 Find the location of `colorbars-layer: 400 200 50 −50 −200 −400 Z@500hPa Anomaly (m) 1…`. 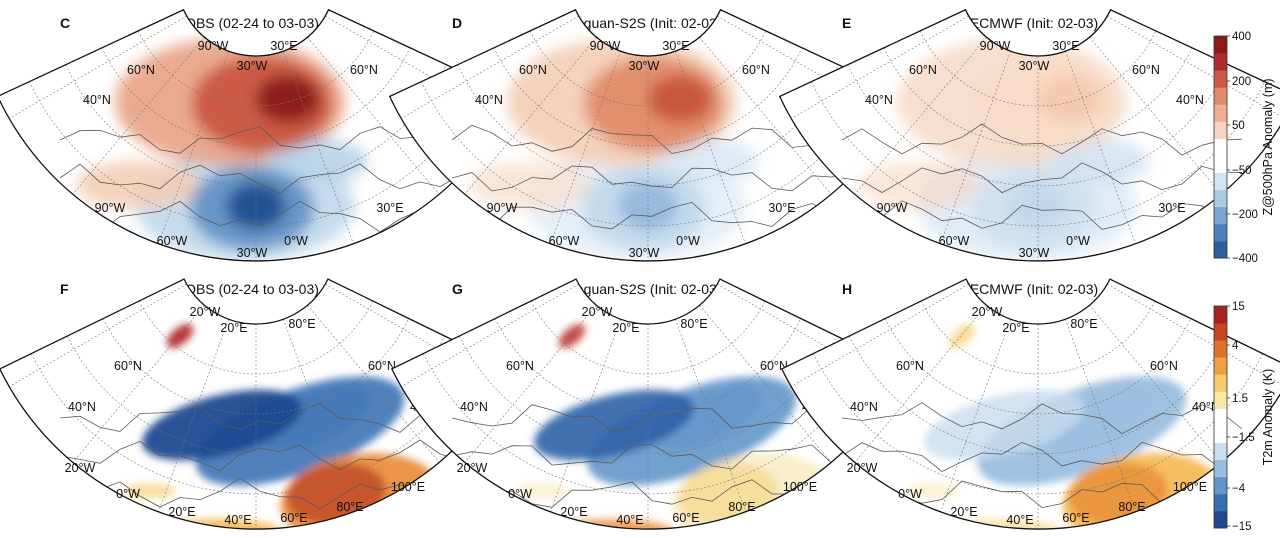

colorbars-layer: 400 200 50 −50 −200 −400 Z@500hPa Anomaly (m) 1… is located at coordinates (1244, 282).